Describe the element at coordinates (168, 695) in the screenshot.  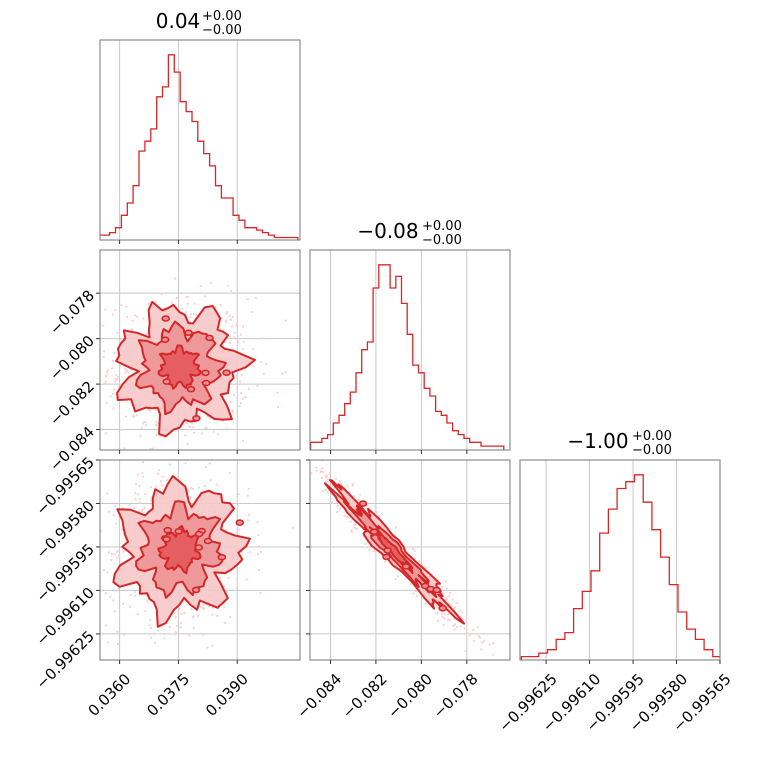
I see `x-tick-label: 0.0375` at that location.